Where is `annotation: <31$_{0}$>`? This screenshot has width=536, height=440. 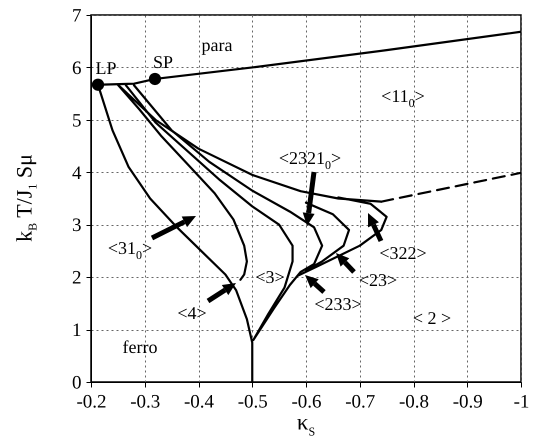
annotation: <31$_{0}$> is located at coordinates (130, 250).